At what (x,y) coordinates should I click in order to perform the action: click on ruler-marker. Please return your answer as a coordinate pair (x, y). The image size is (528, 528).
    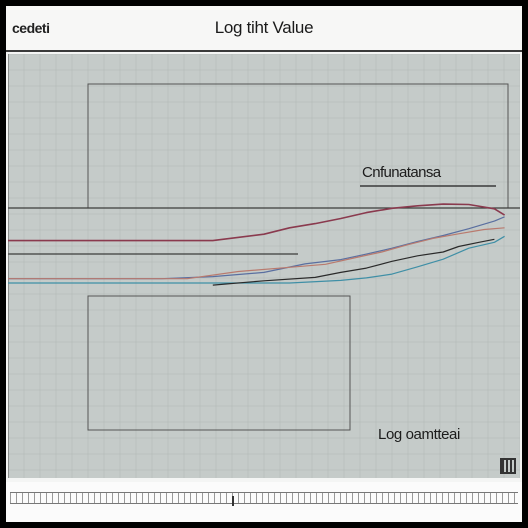
    Looking at the image, I should click on (233, 501).